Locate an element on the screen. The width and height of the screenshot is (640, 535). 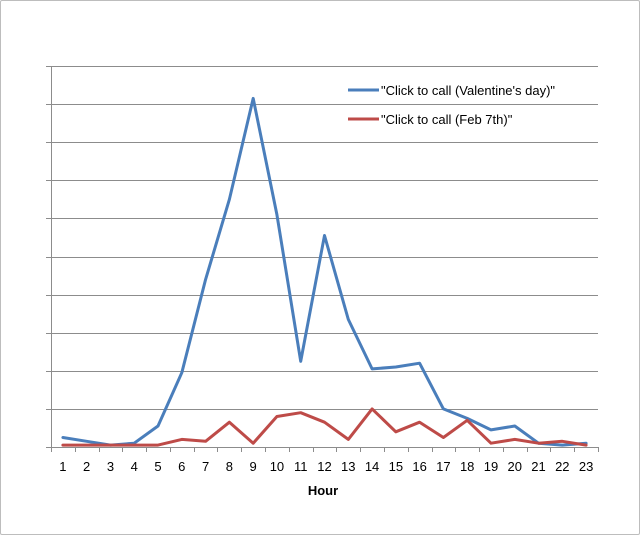
x-tick-label: 8 is located at coordinates (229, 466).